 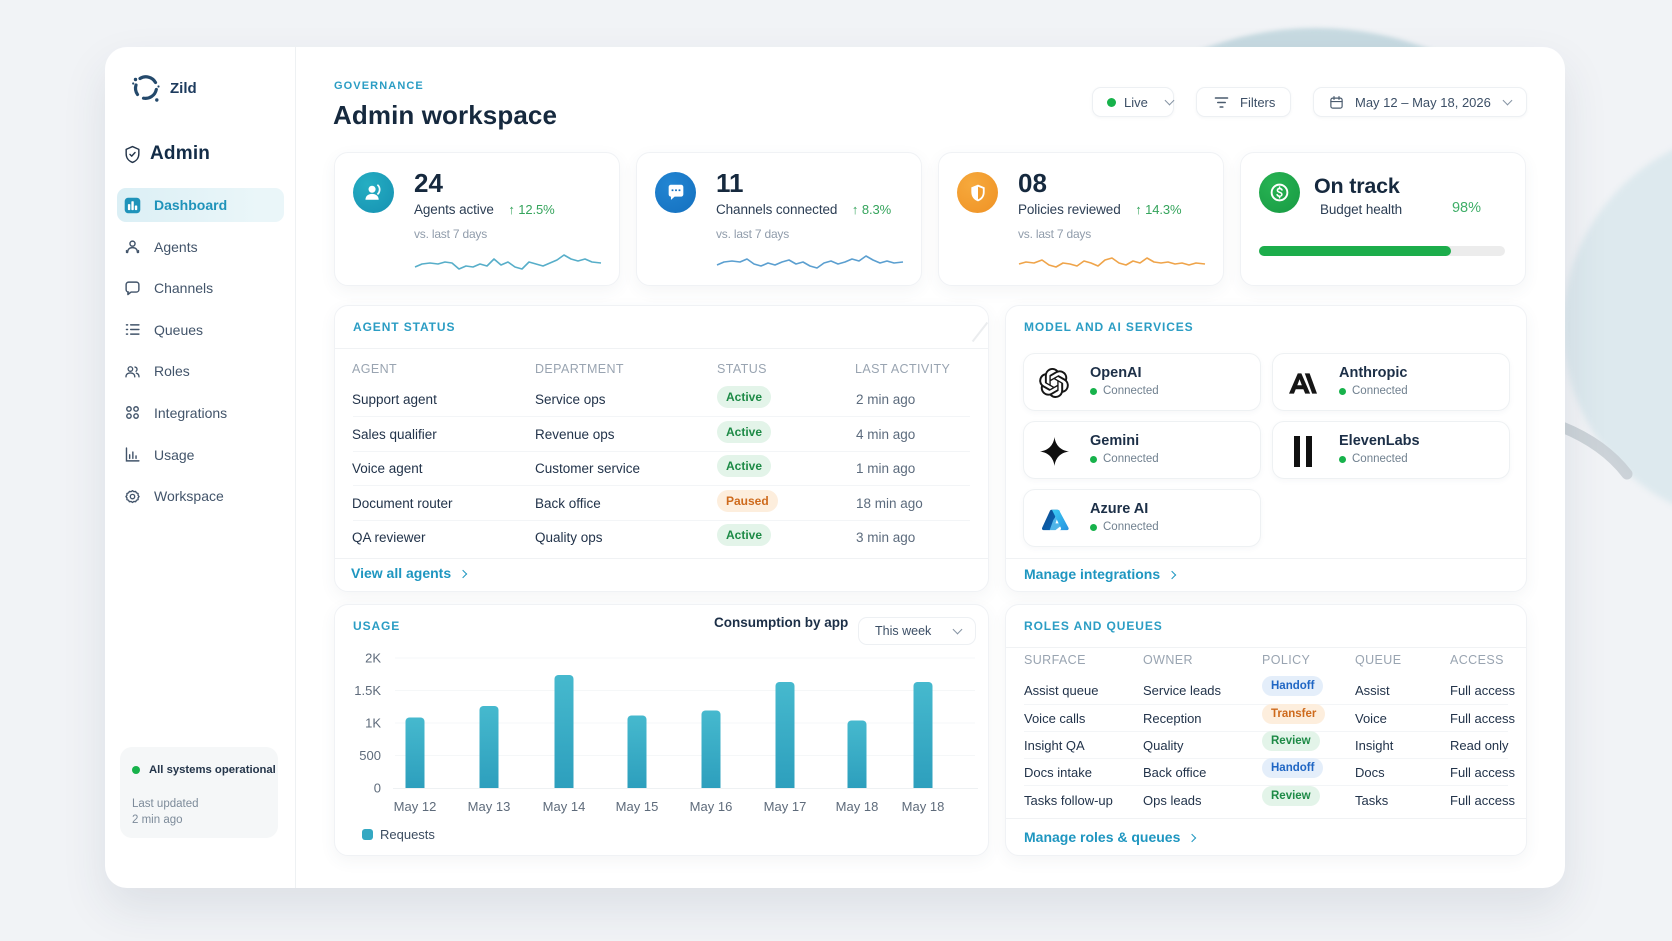 I want to click on svg-text: May 16, so click(x=711, y=806).